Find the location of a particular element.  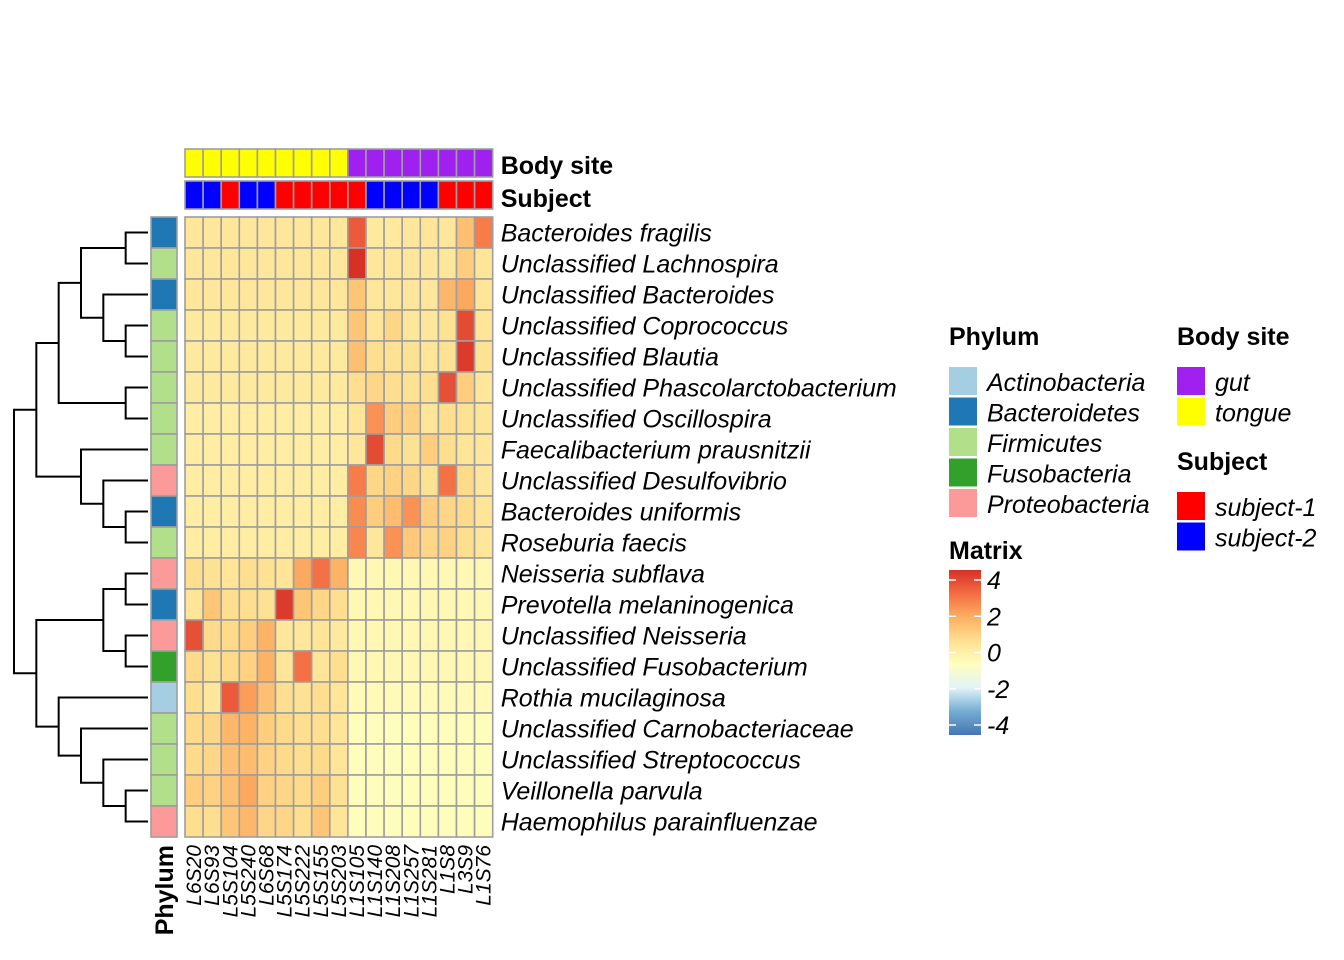

body-site-legend-swatch is located at coordinates (1191, 381).